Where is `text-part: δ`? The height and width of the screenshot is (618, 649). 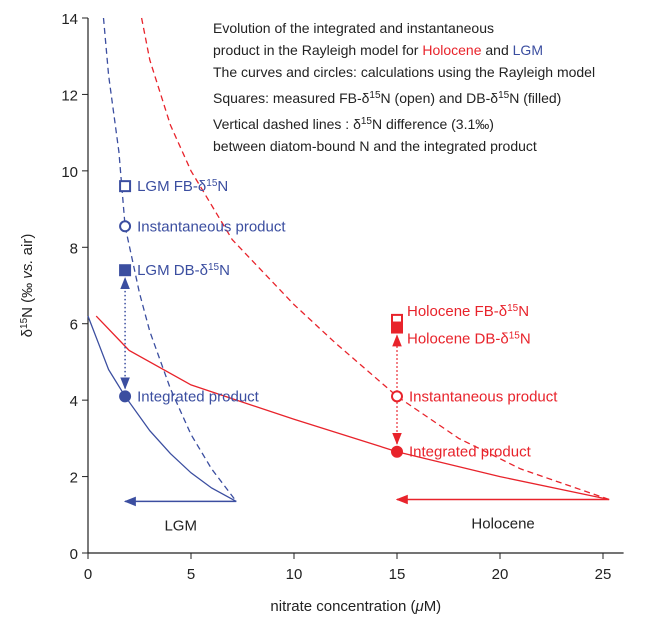 text-part: δ is located at coordinates (27, 333).